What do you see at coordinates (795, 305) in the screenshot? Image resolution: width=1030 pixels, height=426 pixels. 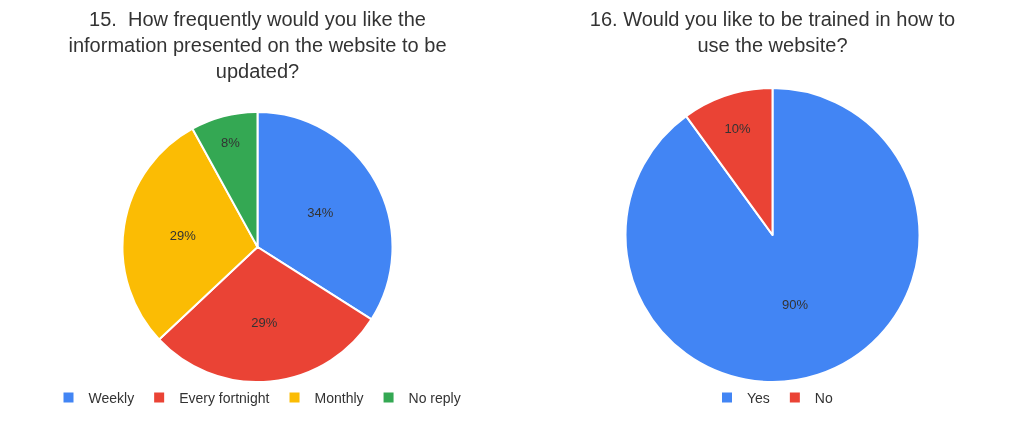 I see `data-label: 90%` at bounding box center [795, 305].